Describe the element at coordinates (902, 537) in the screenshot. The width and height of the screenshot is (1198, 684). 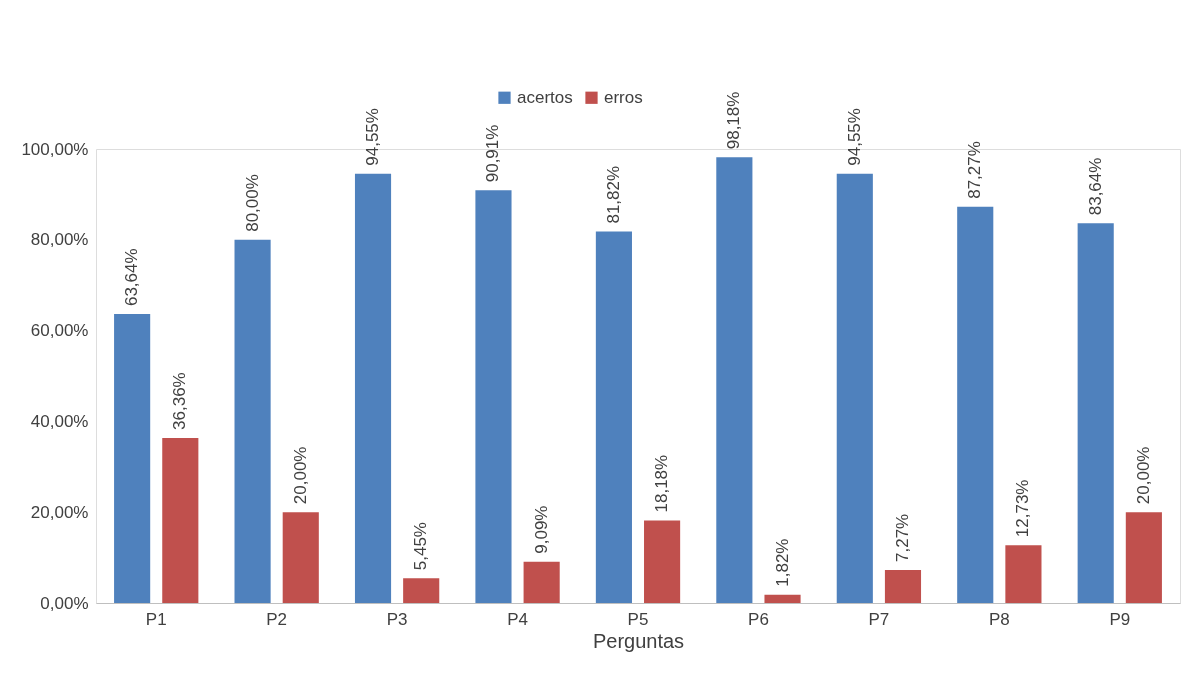
I see `data-label: 7,27%` at that location.